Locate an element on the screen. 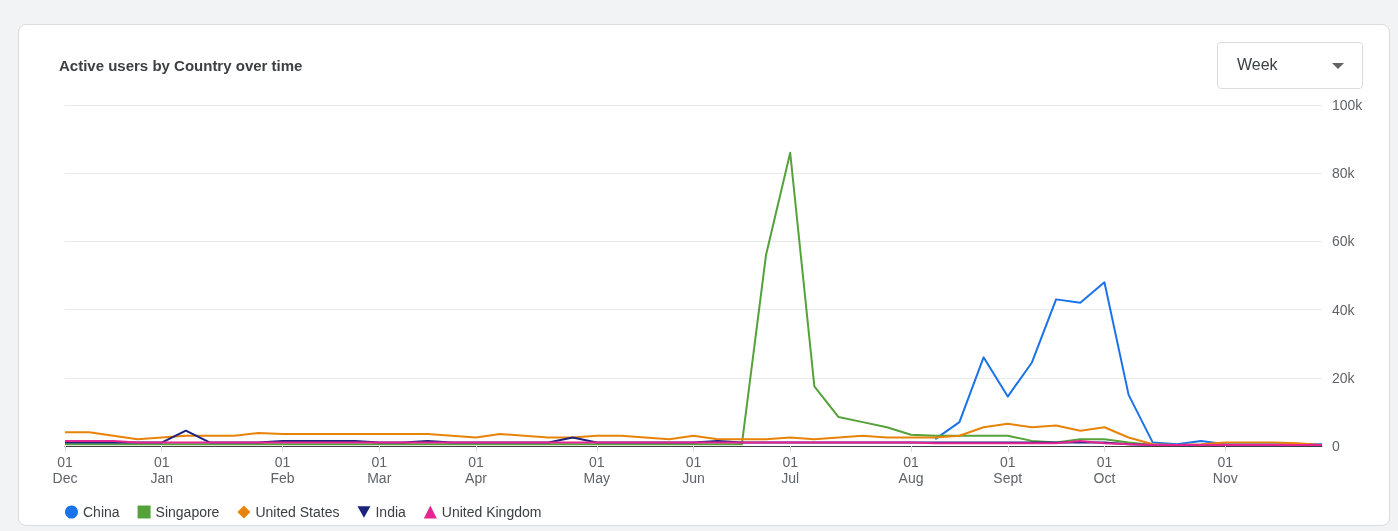  x-tick-label: 01 Aug is located at coordinates (911, 470).